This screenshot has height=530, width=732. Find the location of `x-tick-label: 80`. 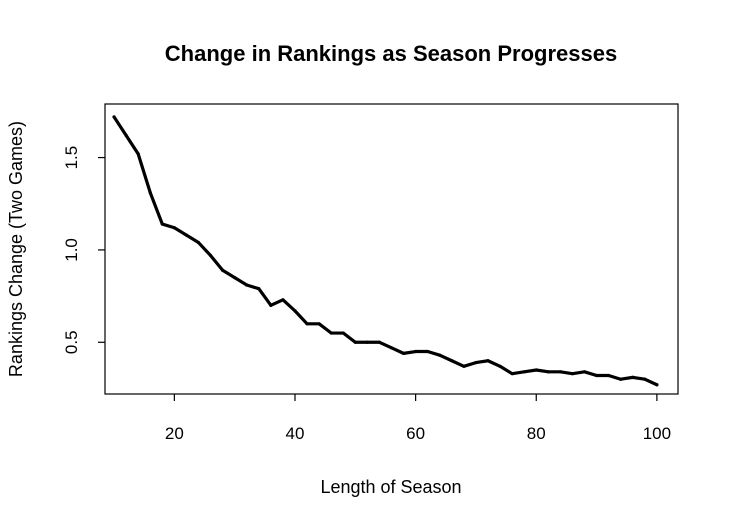

x-tick-label: 80 is located at coordinates (536, 433).